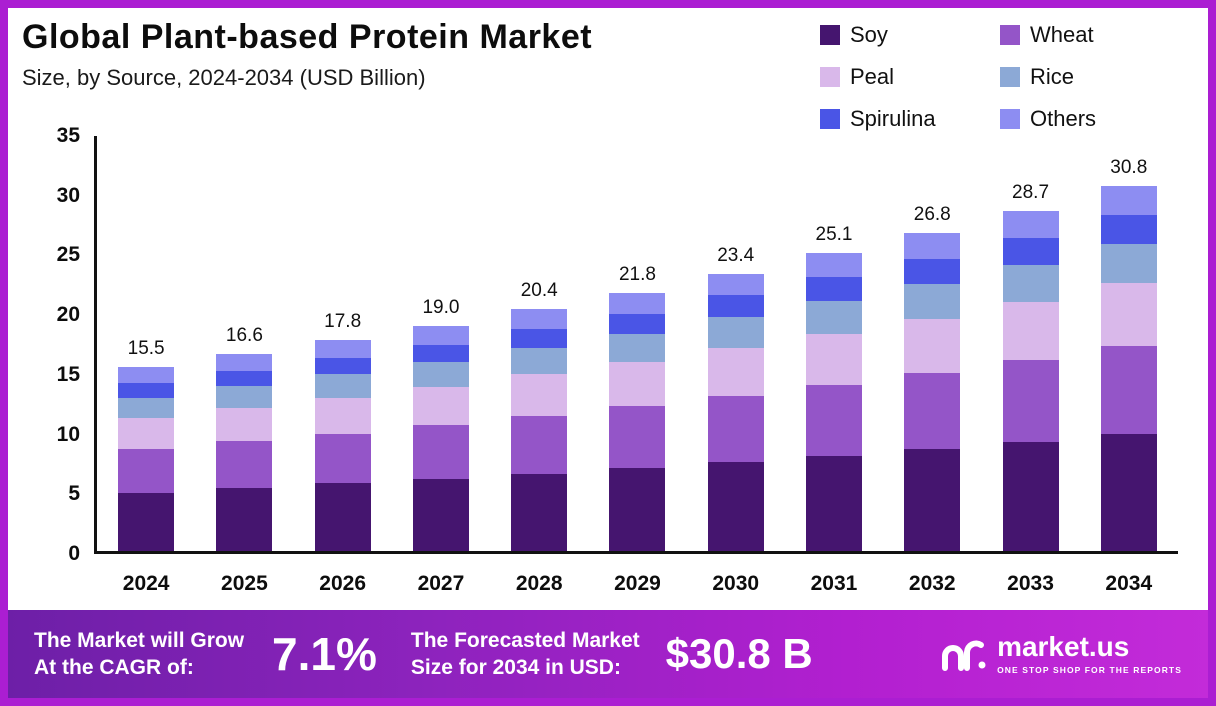  I want to click on bar-2031, so click(833, 402).